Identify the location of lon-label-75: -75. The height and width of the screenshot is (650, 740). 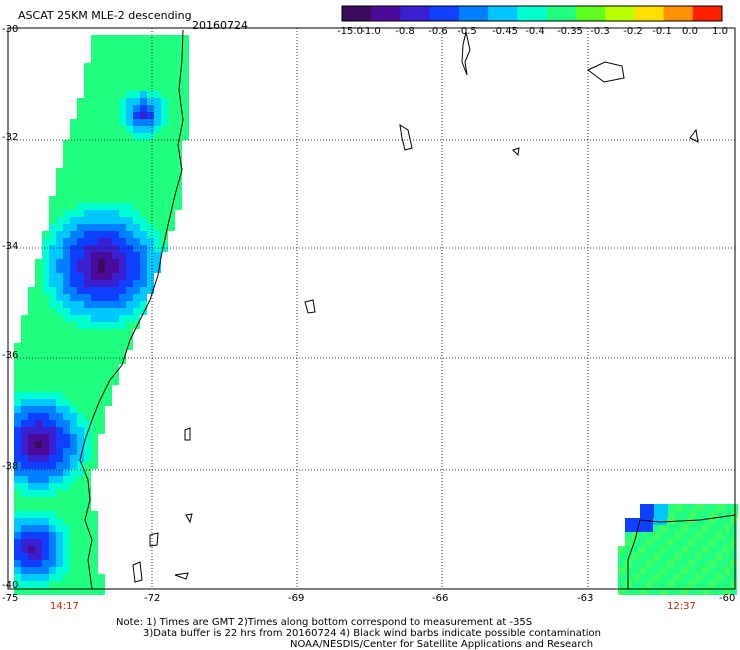
(10, 598).